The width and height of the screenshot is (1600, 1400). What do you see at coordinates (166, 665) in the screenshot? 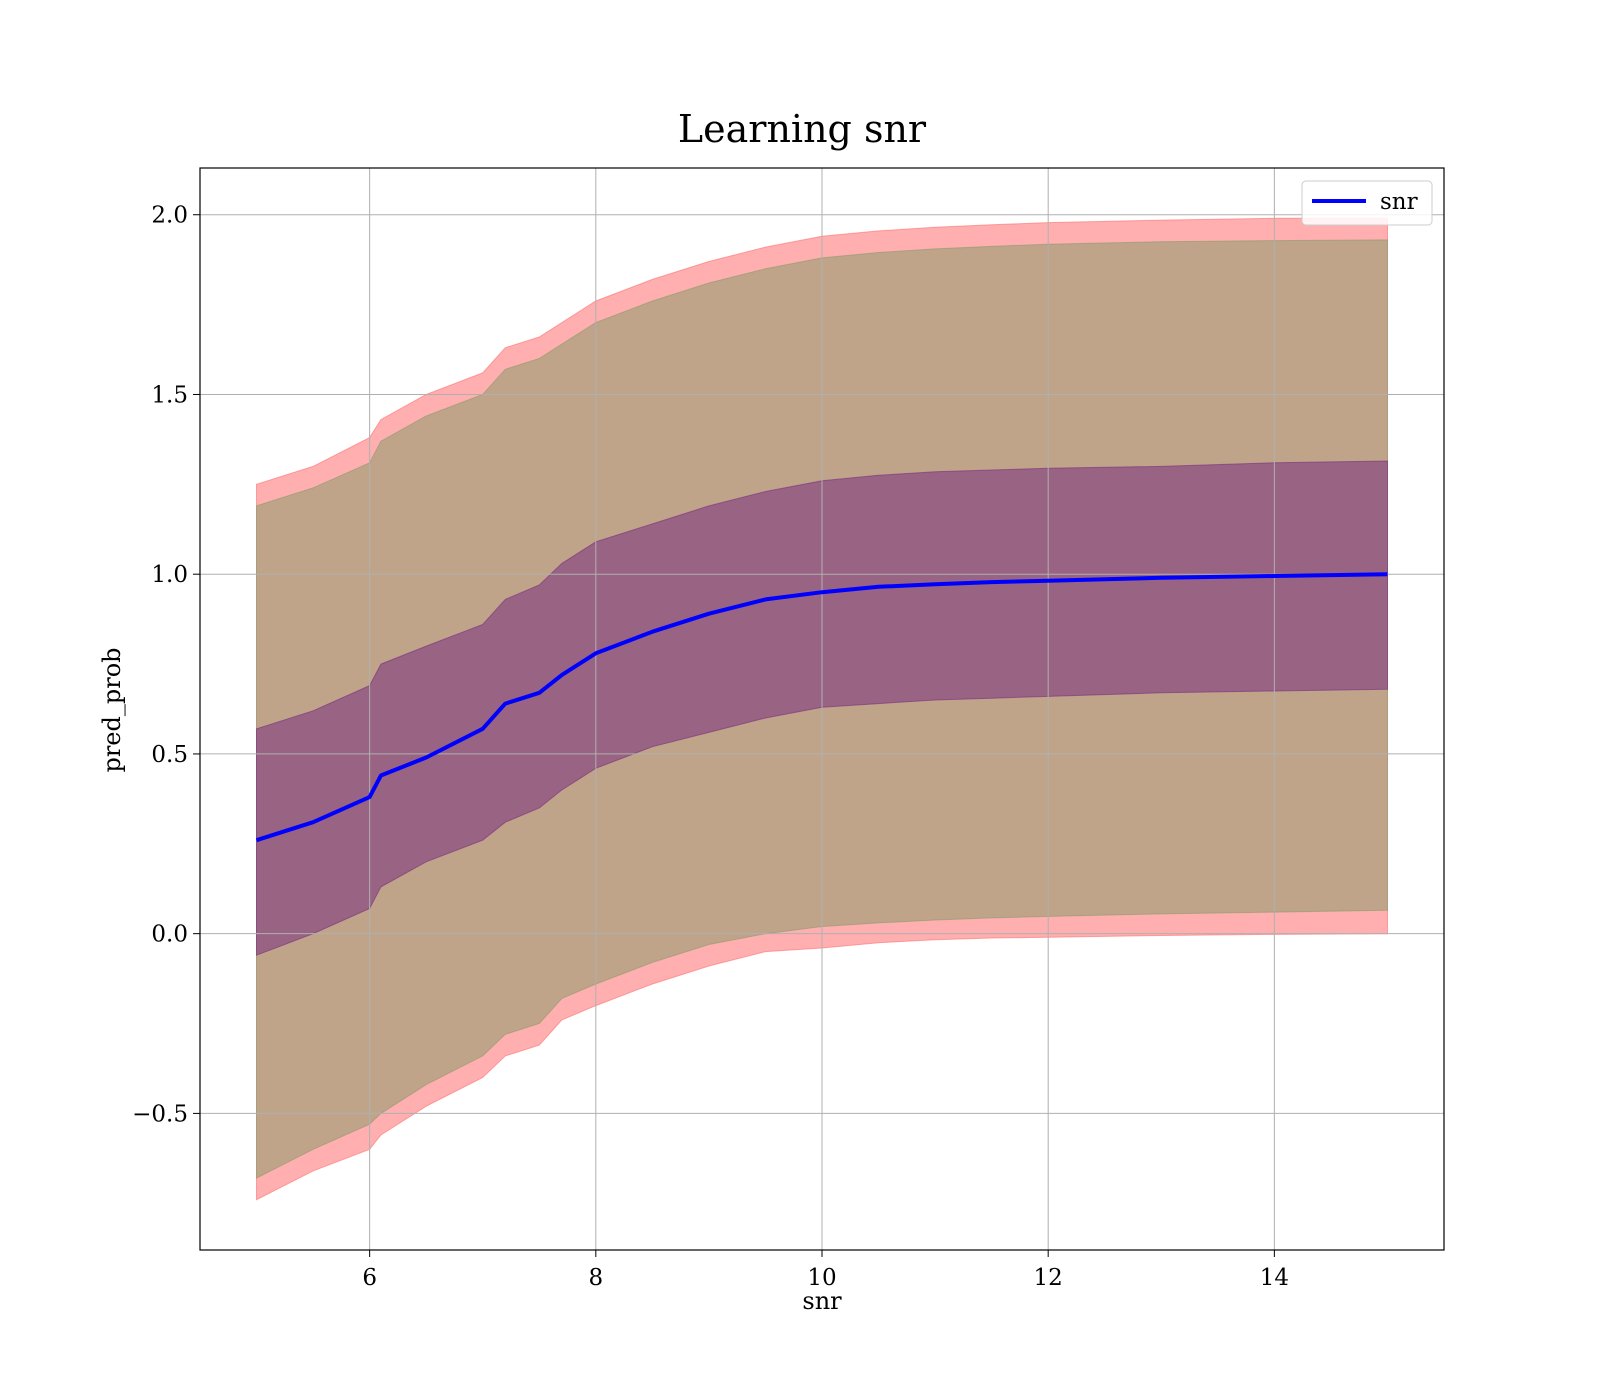
I see `y-axis-ticks: −0.5 0.0 0.5 1.0 1.5 2.0` at bounding box center [166, 665].